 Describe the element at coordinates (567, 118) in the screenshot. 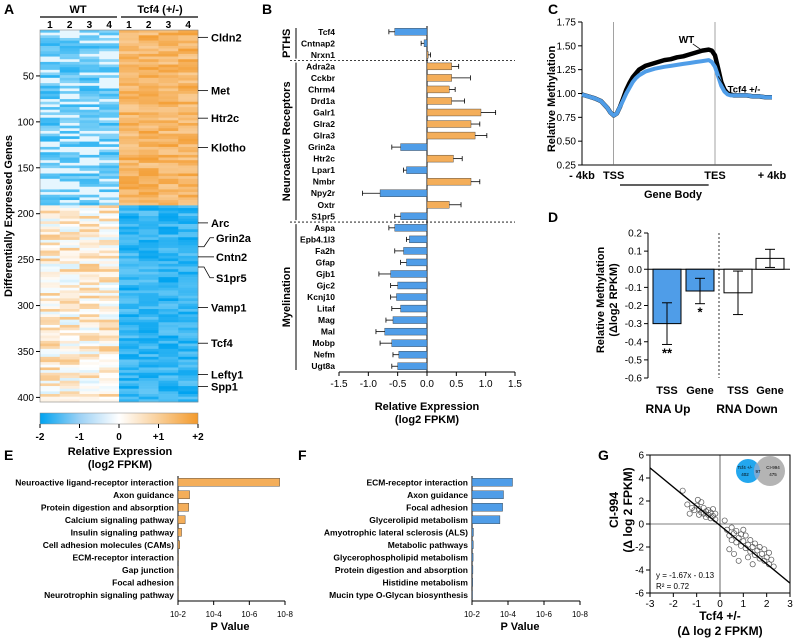

I see `panel-c-ytick-label: 0.75` at that location.